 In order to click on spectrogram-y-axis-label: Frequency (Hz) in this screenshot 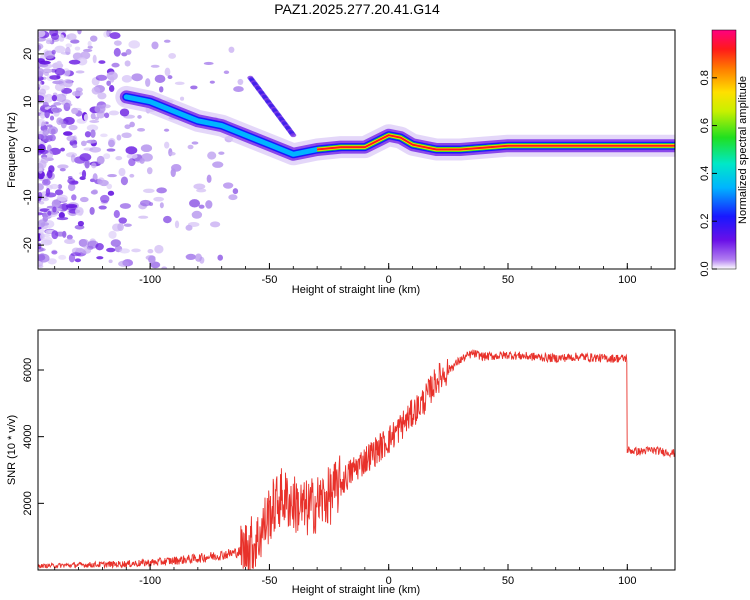, I will do `click(12, 150)`.